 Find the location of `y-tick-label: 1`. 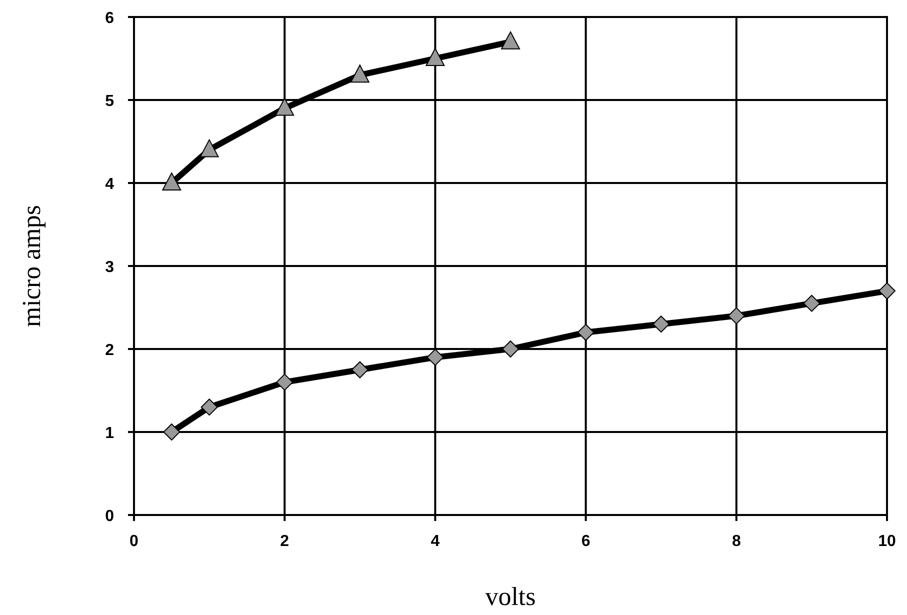

y-tick-label: 1 is located at coordinates (109, 433).